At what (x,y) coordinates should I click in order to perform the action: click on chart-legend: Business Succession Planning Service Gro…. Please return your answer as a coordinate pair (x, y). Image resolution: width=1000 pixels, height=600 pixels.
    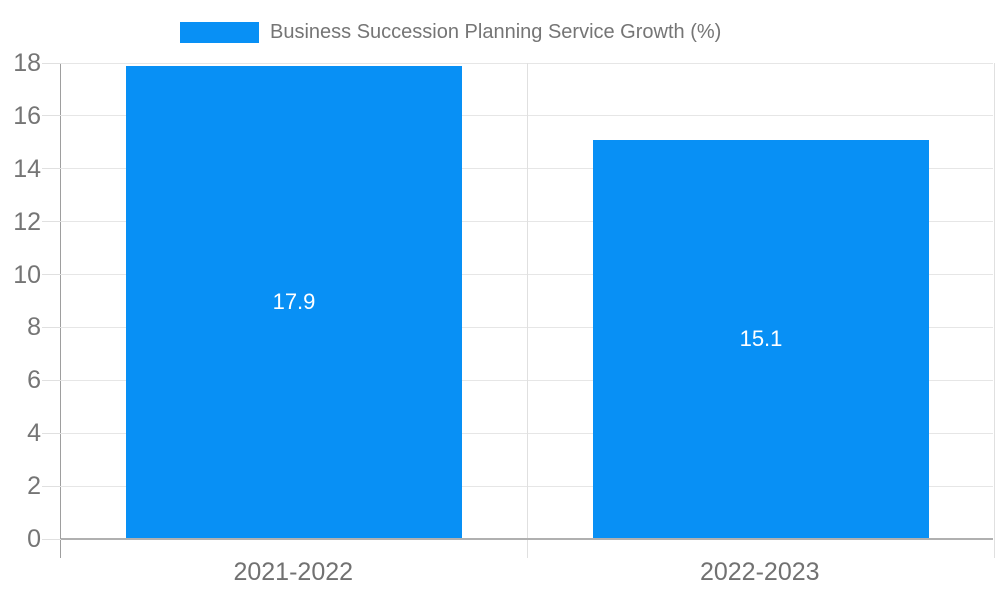
    Looking at the image, I should click on (451, 32).